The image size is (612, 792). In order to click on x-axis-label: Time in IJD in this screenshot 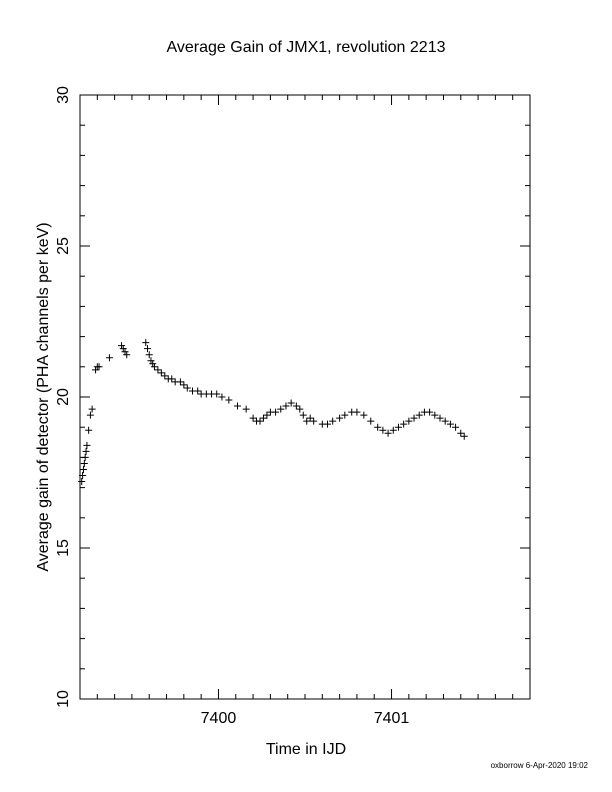, I will do `click(306, 749)`.